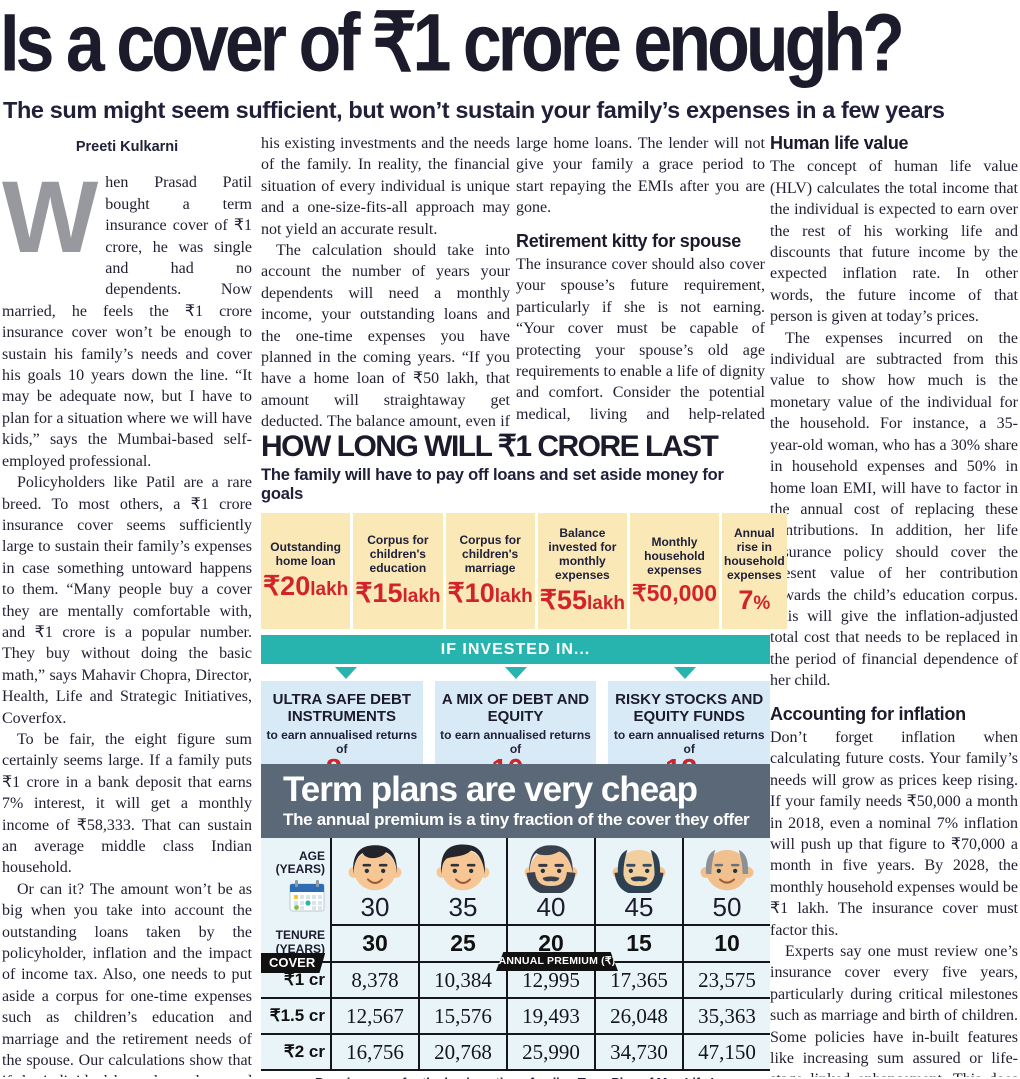  Describe the element at coordinates (287, 586) in the screenshot. I see `amount-value: ₹20` at that location.